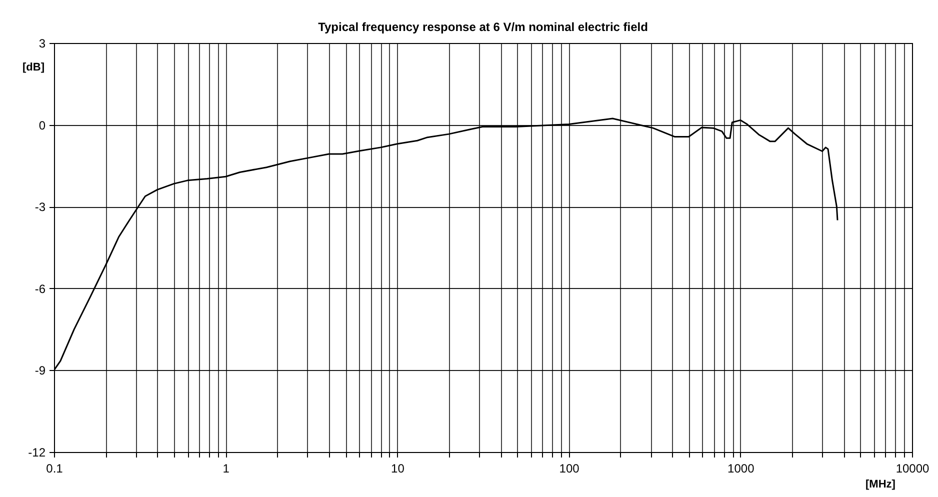 The width and height of the screenshot is (938, 497). I want to click on x-tick-label: 100, so click(569, 469).